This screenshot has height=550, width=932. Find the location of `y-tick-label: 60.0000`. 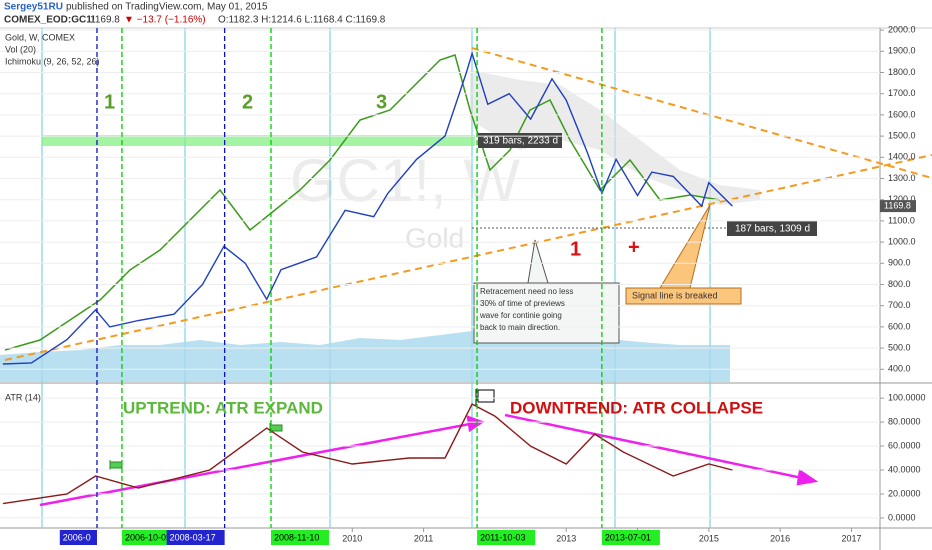

y-tick-label: 60.0000 is located at coordinates (904, 445).